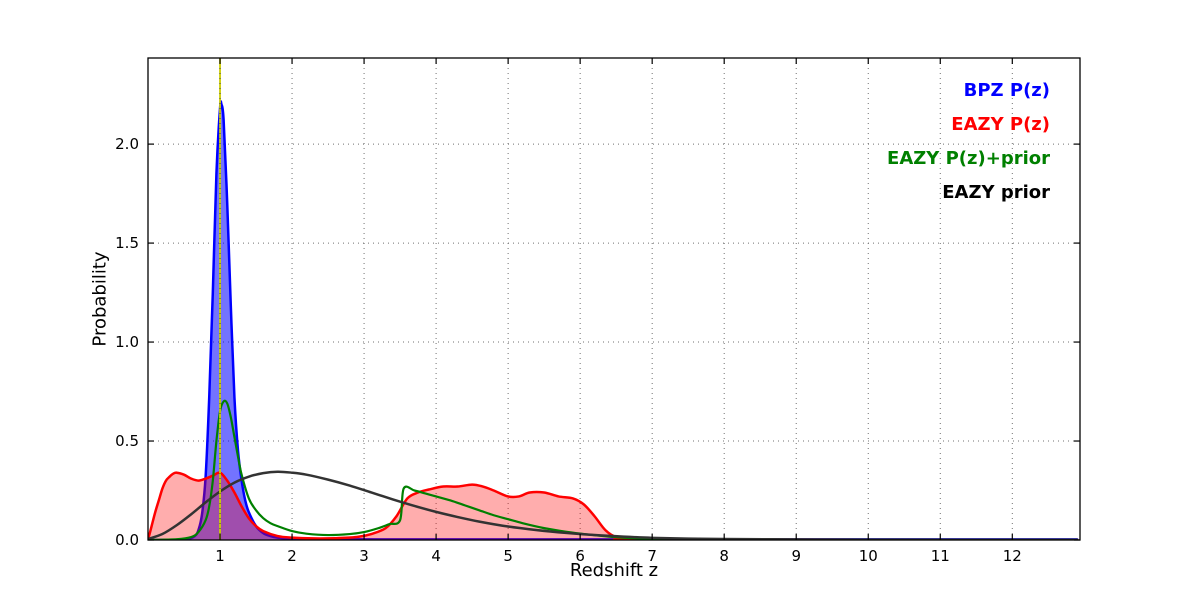 The height and width of the screenshot is (600, 1200). I want to click on x-tick-label: 5, so click(508, 556).